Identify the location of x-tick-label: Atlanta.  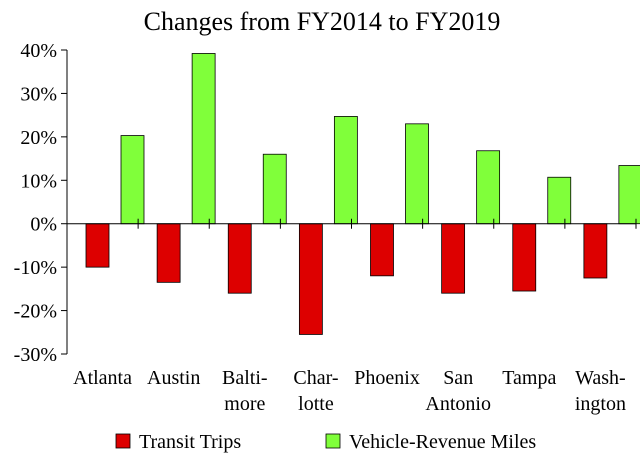
(102, 378).